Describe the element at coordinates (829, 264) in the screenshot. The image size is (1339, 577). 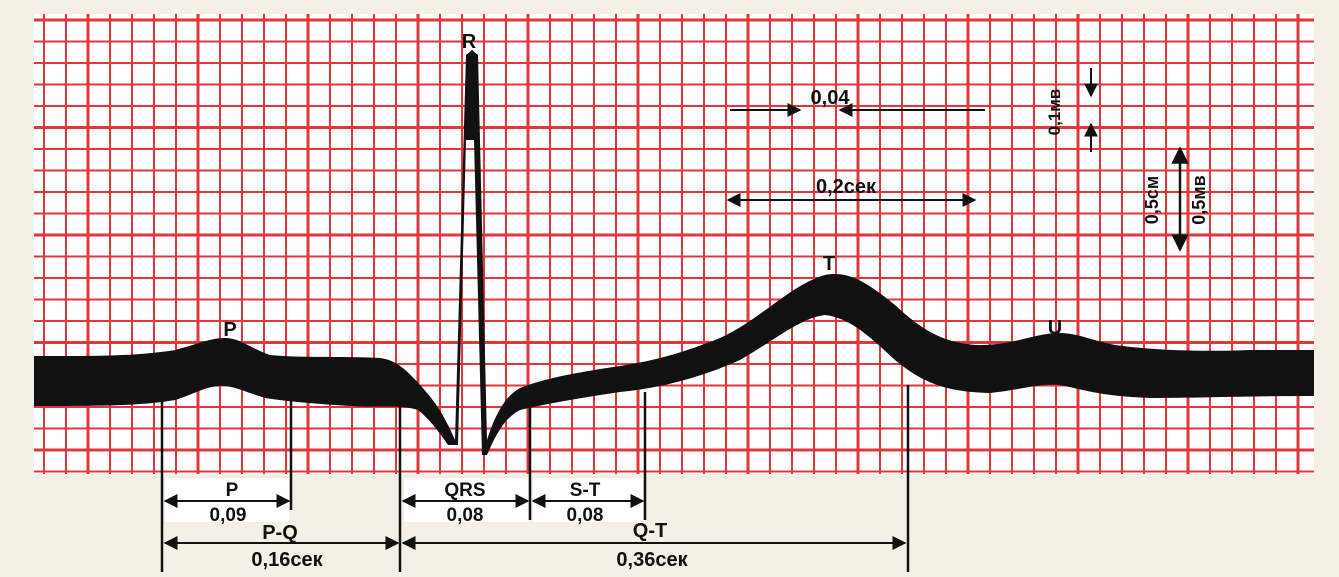
I see `t-wave-label: T` at that location.